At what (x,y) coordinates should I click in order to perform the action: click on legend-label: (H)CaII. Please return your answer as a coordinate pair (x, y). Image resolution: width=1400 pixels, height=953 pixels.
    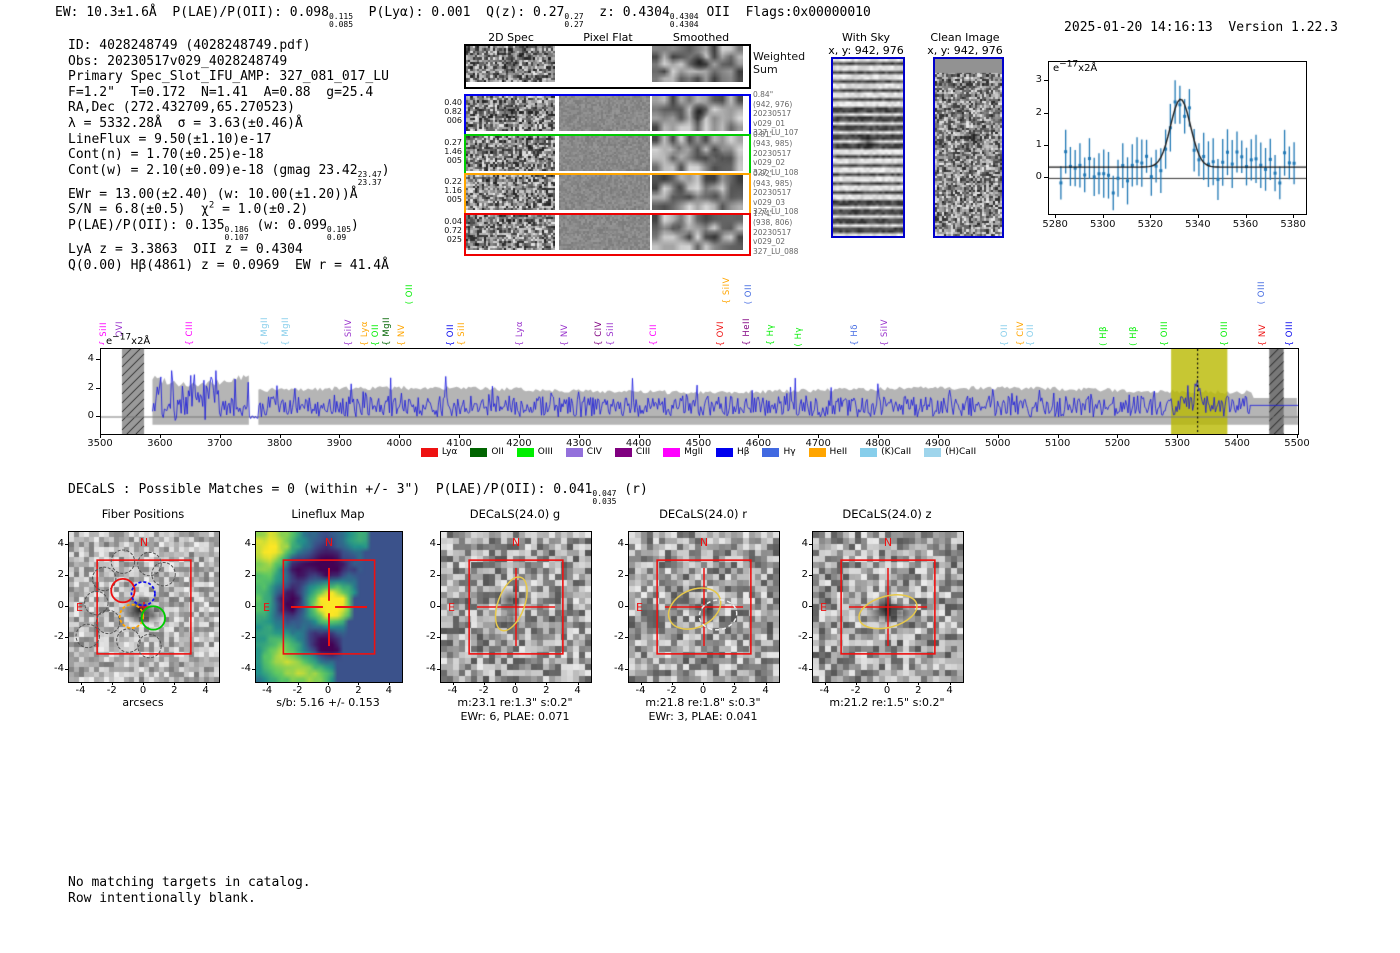
    Looking at the image, I should click on (961, 452).